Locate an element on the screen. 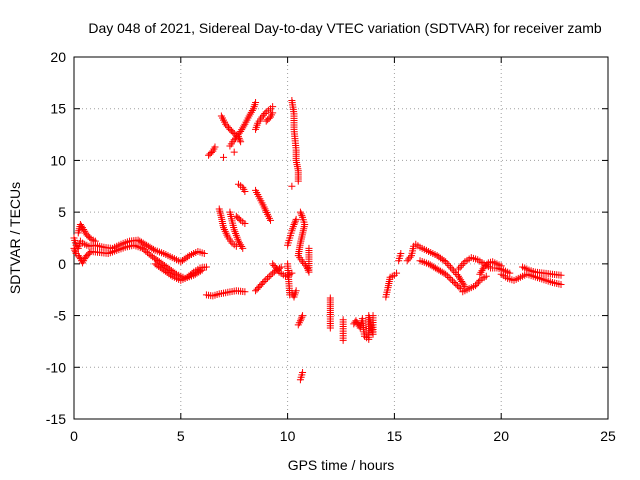  y-tick-label: -15 is located at coordinates (56, 419).